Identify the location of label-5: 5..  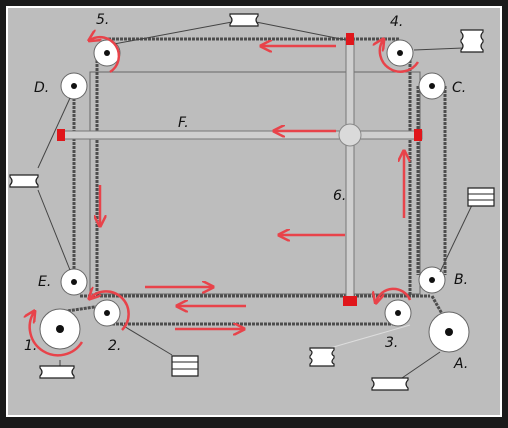
(102, 20).